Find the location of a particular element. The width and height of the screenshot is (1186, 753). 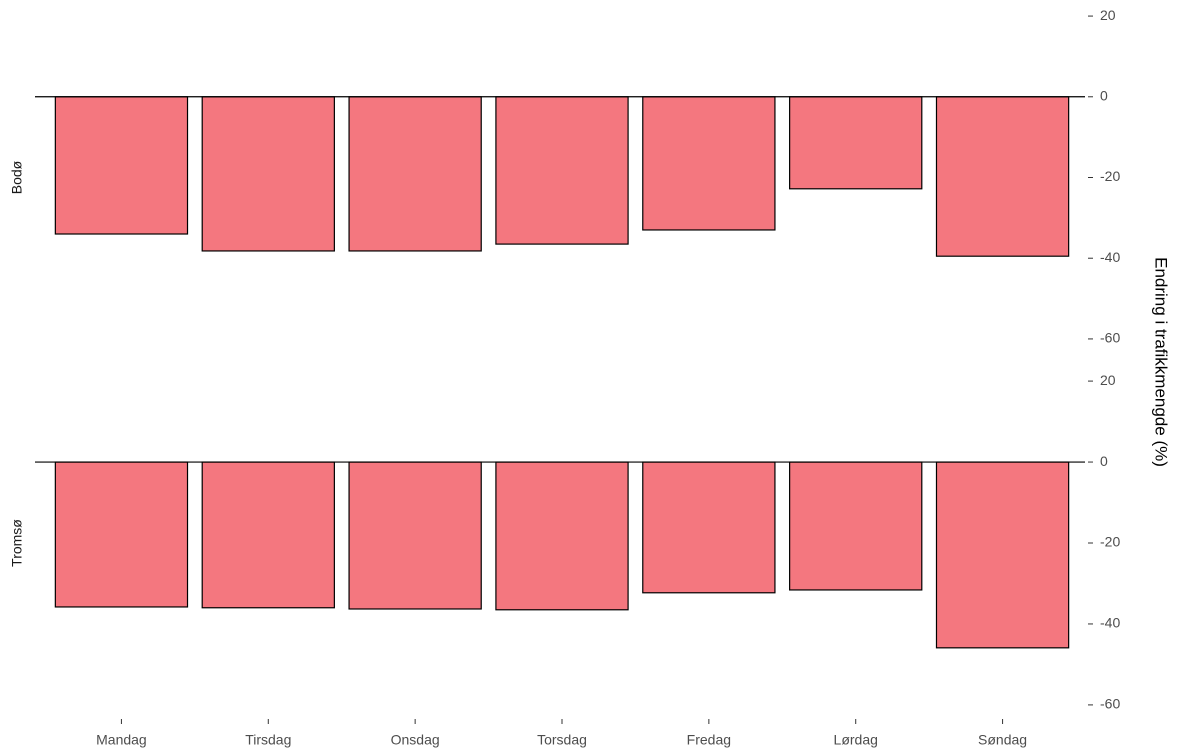

x-tick-label: Søndag is located at coordinates (1002, 740).